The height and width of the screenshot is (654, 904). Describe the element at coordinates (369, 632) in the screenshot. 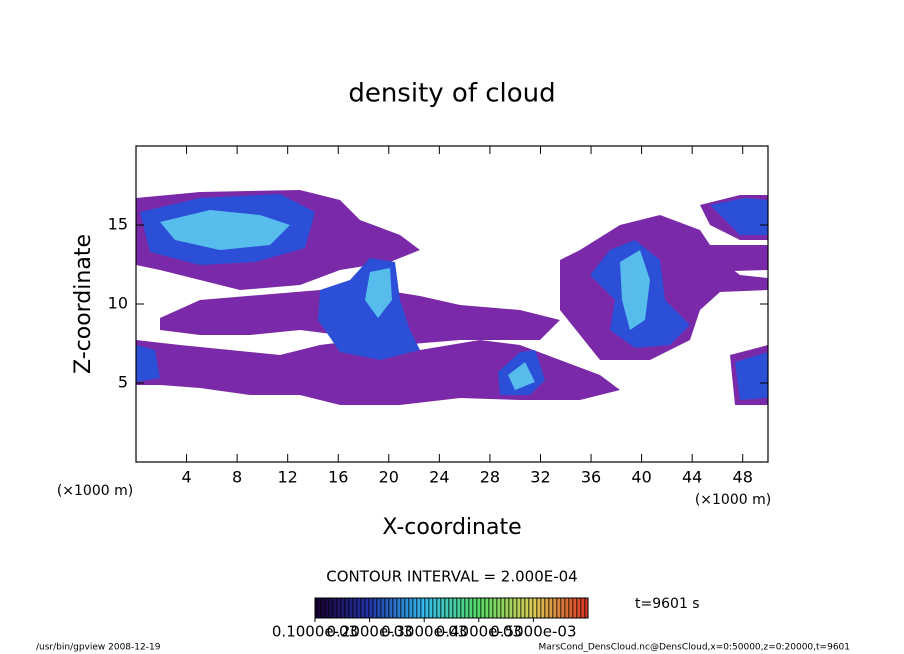

I see `colorbar-tick-label: 0.2000e-03` at that location.